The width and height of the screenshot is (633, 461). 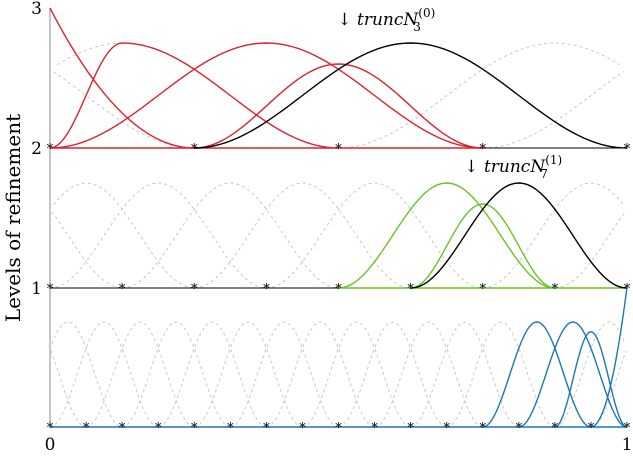 I want to click on y-tick-label: 1, so click(x=36, y=289).